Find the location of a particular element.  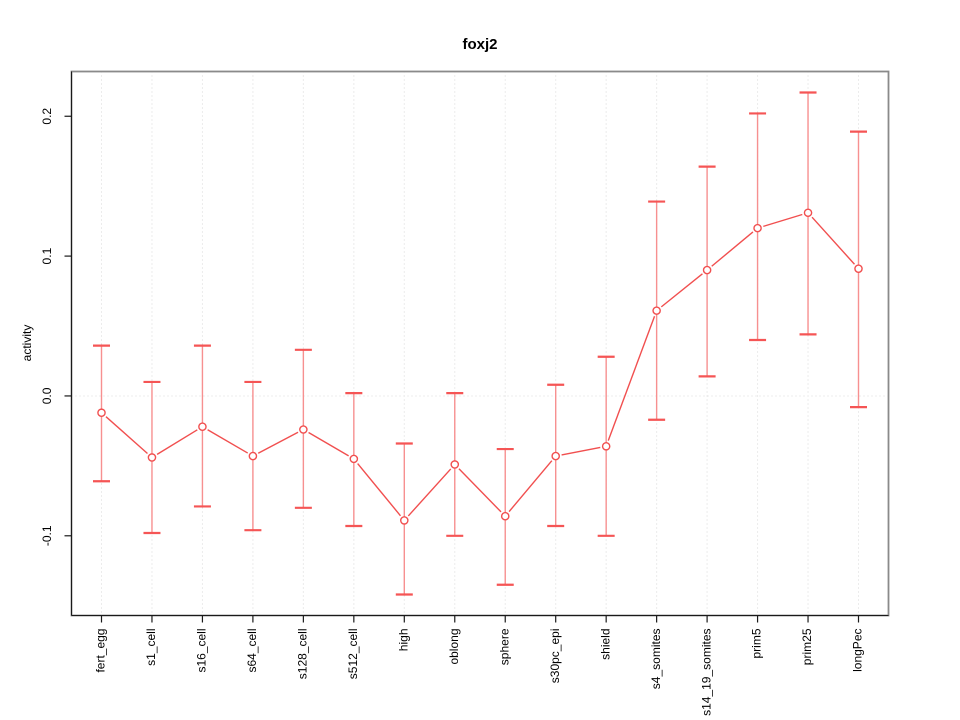

y-tick-label: -0.1 is located at coordinates (47, 535).